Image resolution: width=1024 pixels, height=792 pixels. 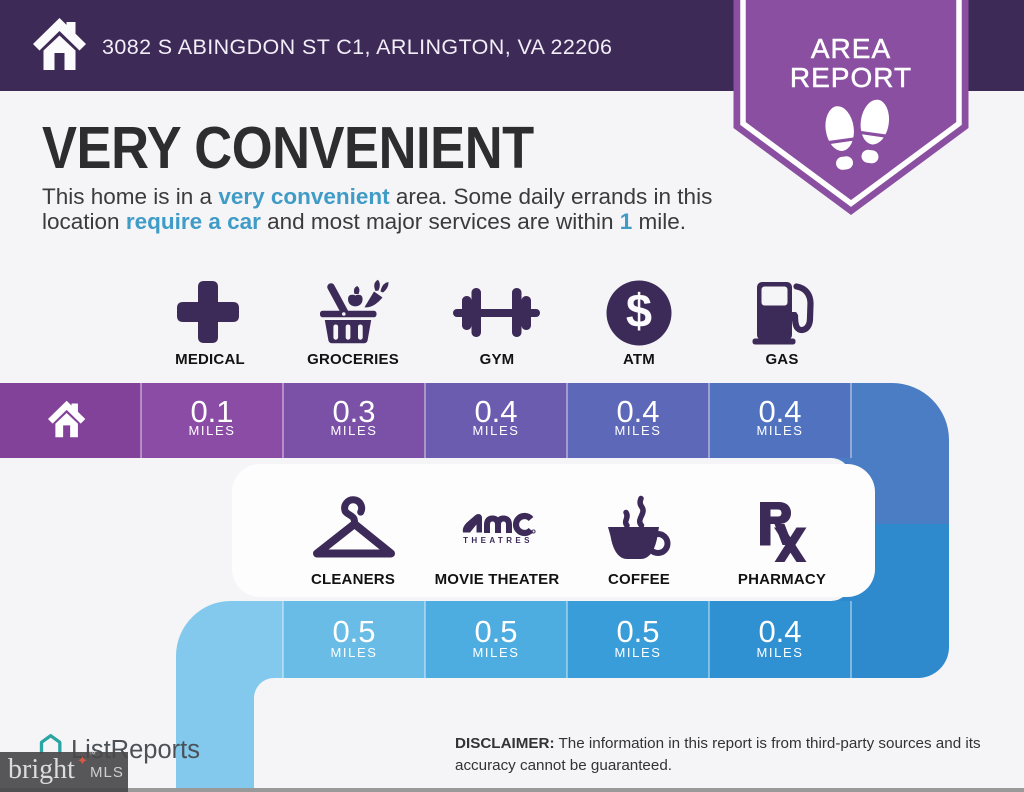 What do you see at coordinates (498, 540) in the screenshot?
I see `svg-text: THEATRES` at bounding box center [498, 540].